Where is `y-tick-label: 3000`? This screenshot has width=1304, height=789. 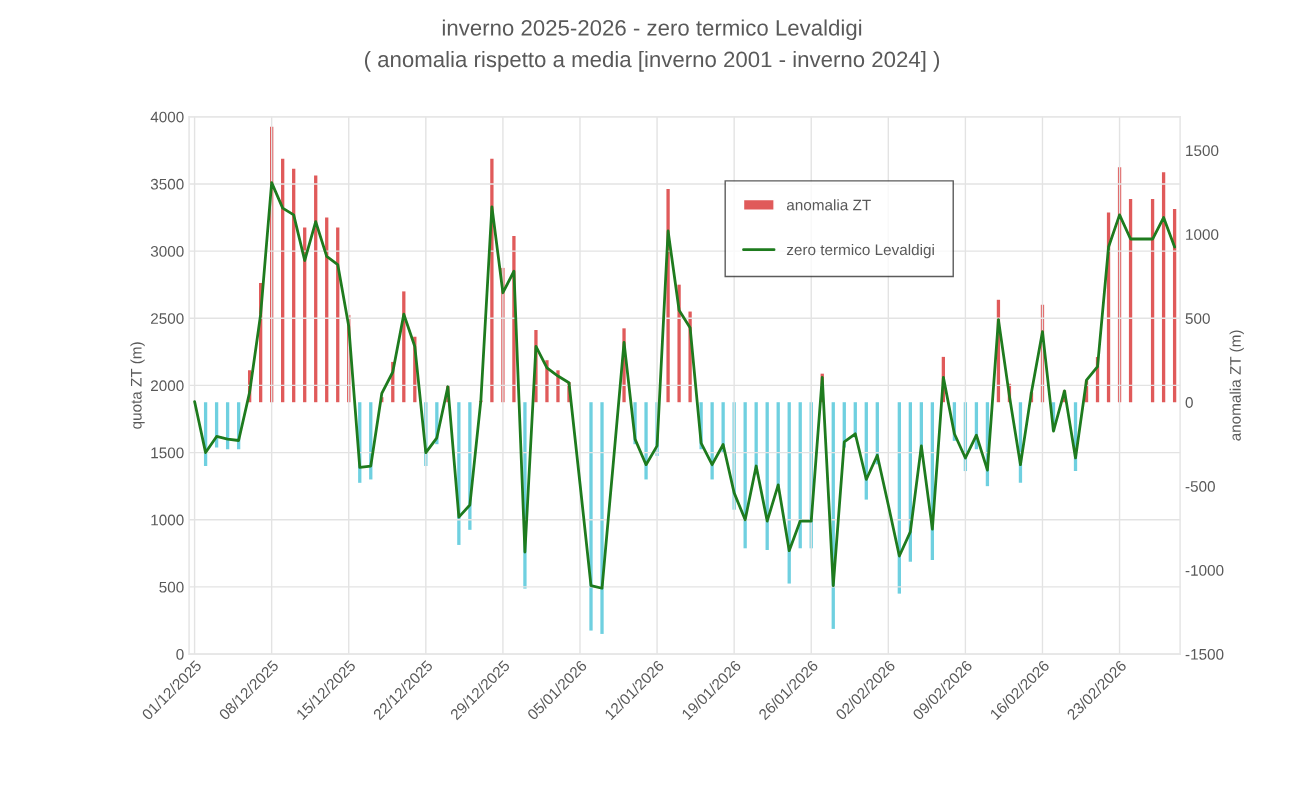 y-tick-label: 3000 is located at coordinates (167, 251).